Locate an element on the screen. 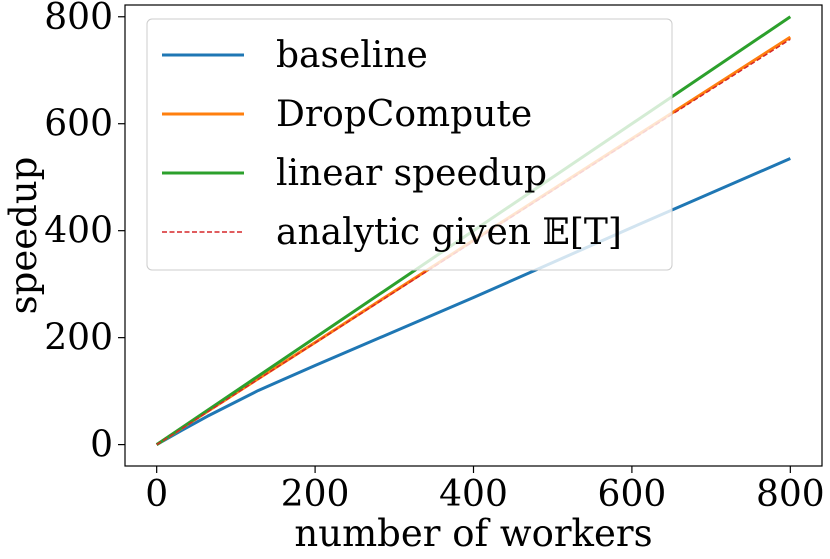 This screenshot has width=830, height=559. legend-label-1: DropCompute is located at coordinates (404, 114).